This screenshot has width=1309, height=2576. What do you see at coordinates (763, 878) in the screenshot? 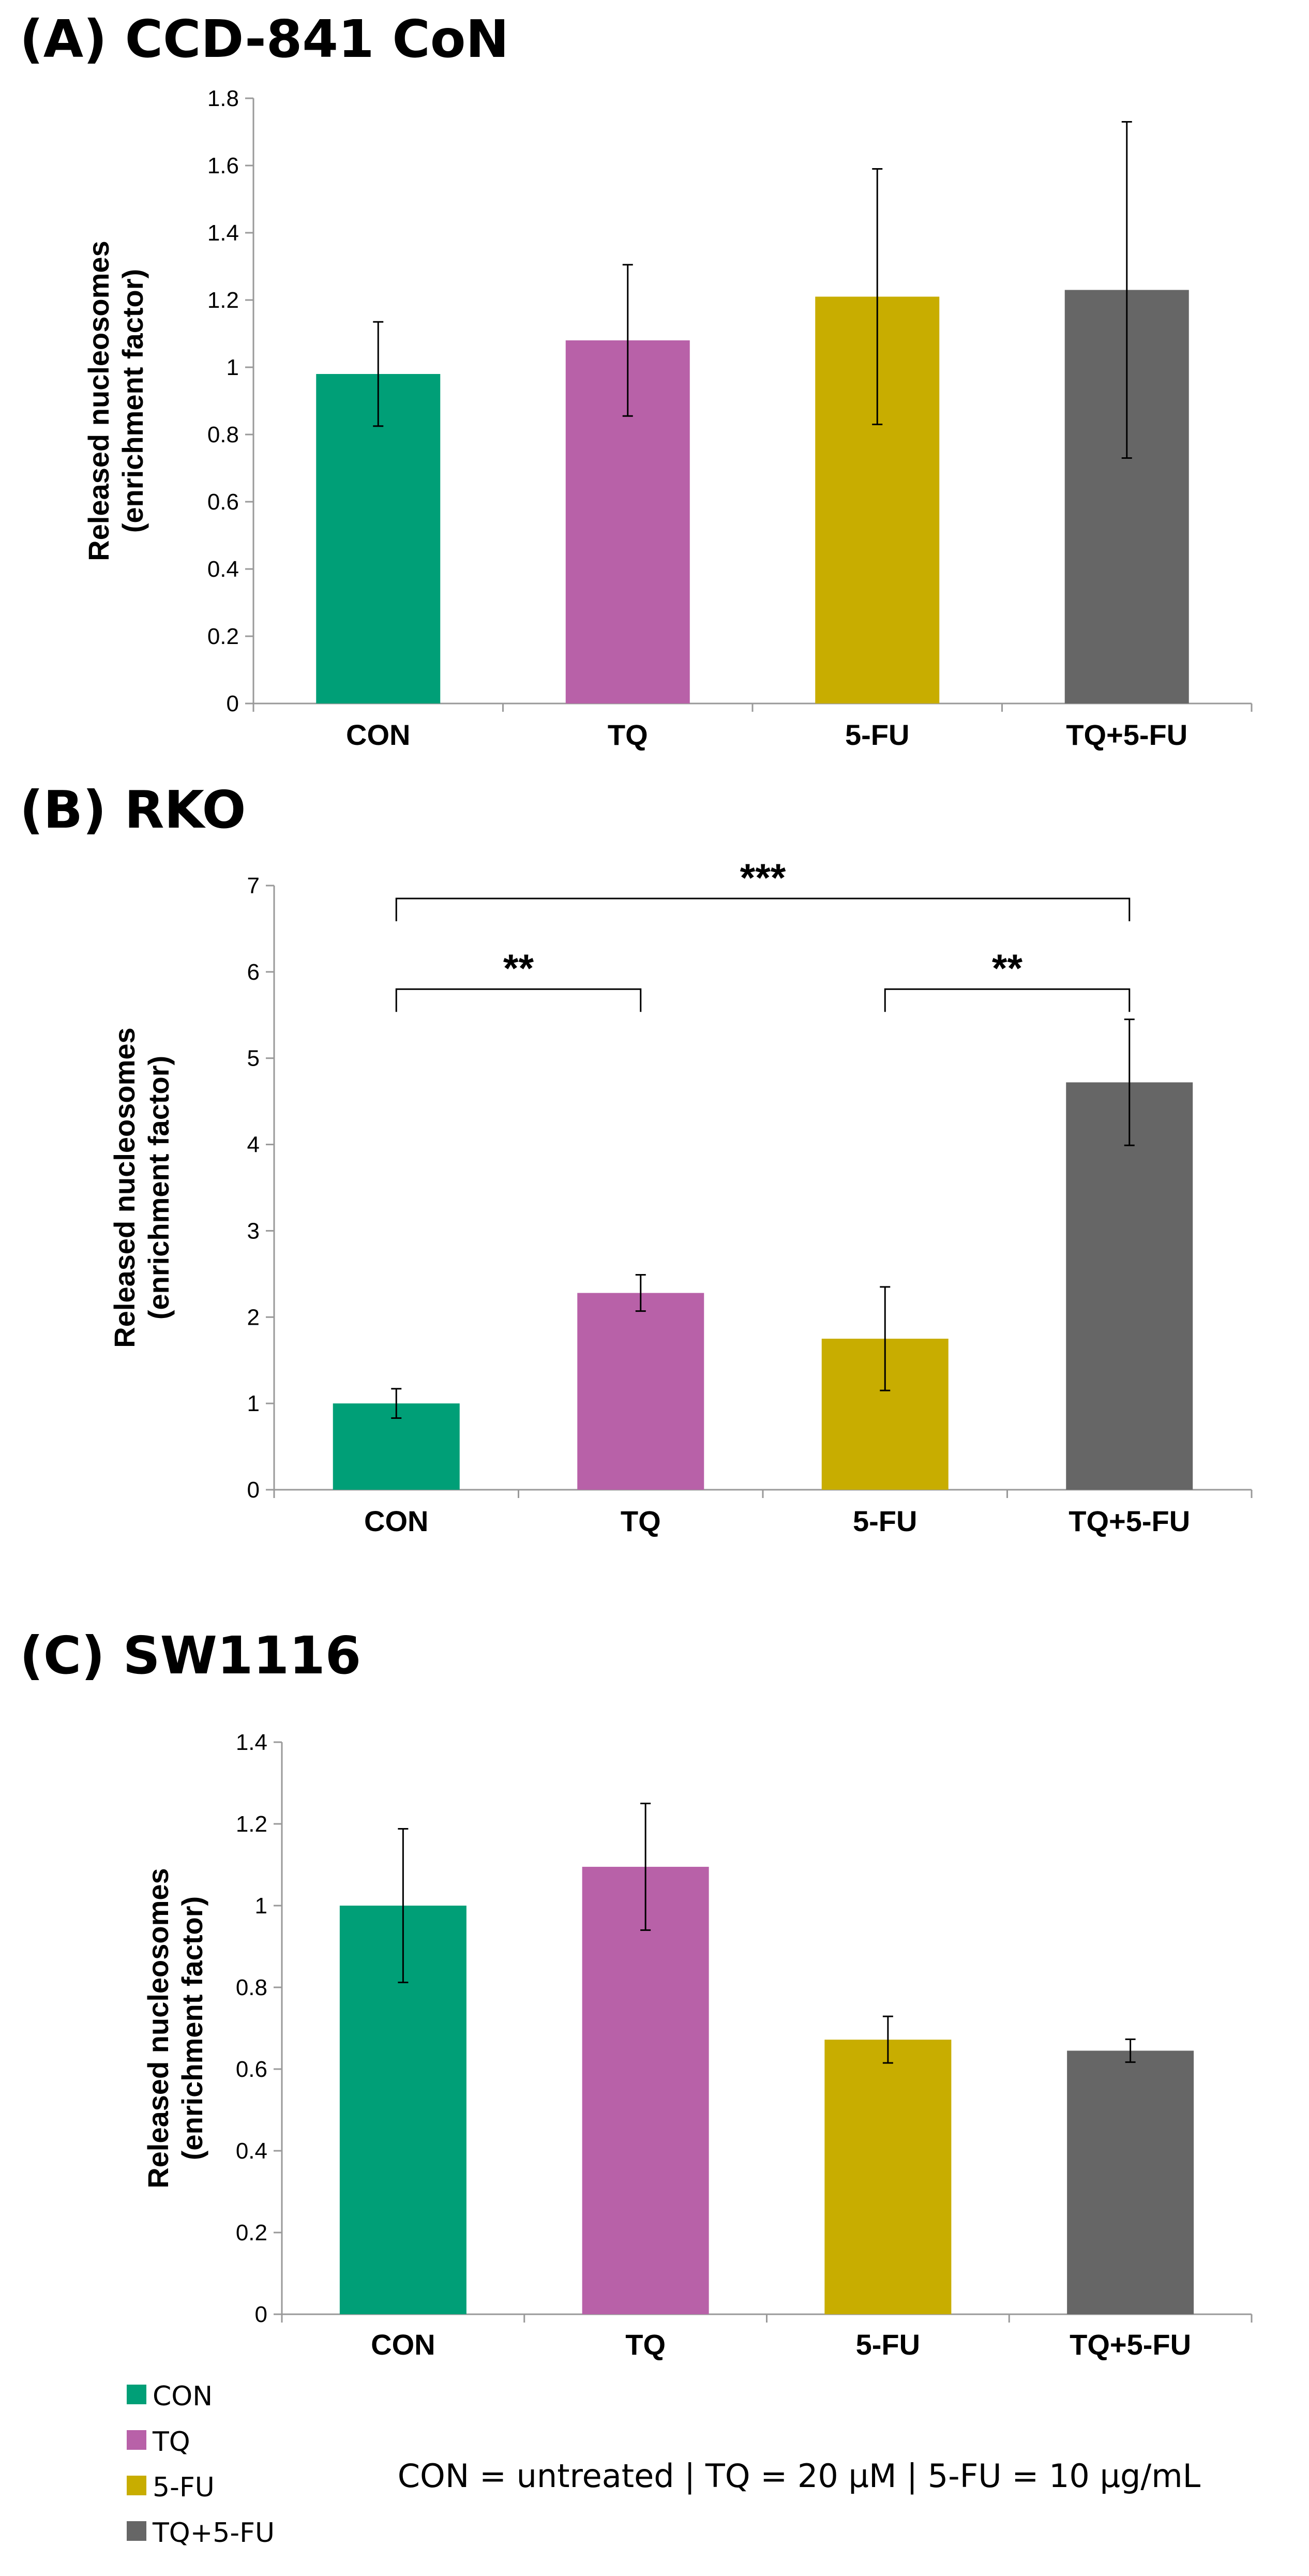
I see `significance-label: ***` at bounding box center [763, 878].